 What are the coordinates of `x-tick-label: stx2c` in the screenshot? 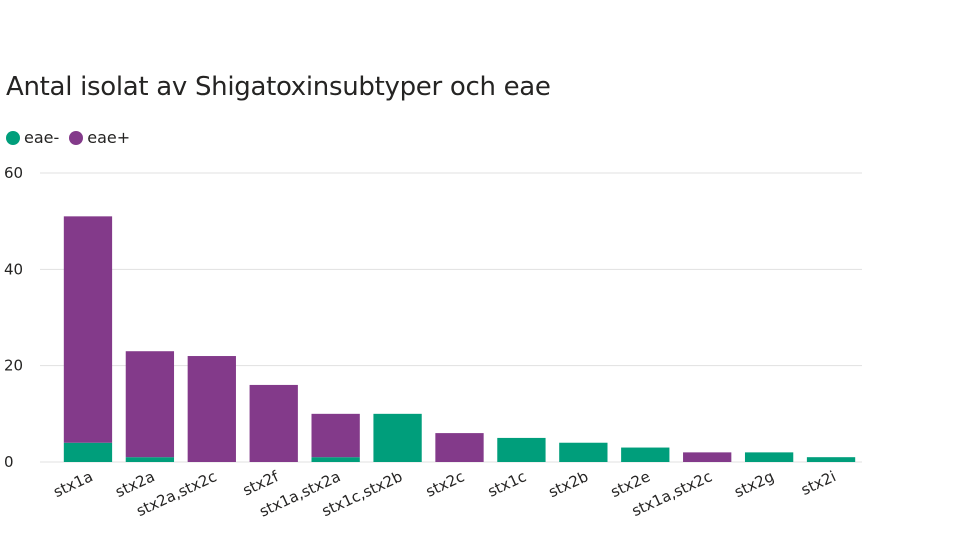 It's located at (445, 483).